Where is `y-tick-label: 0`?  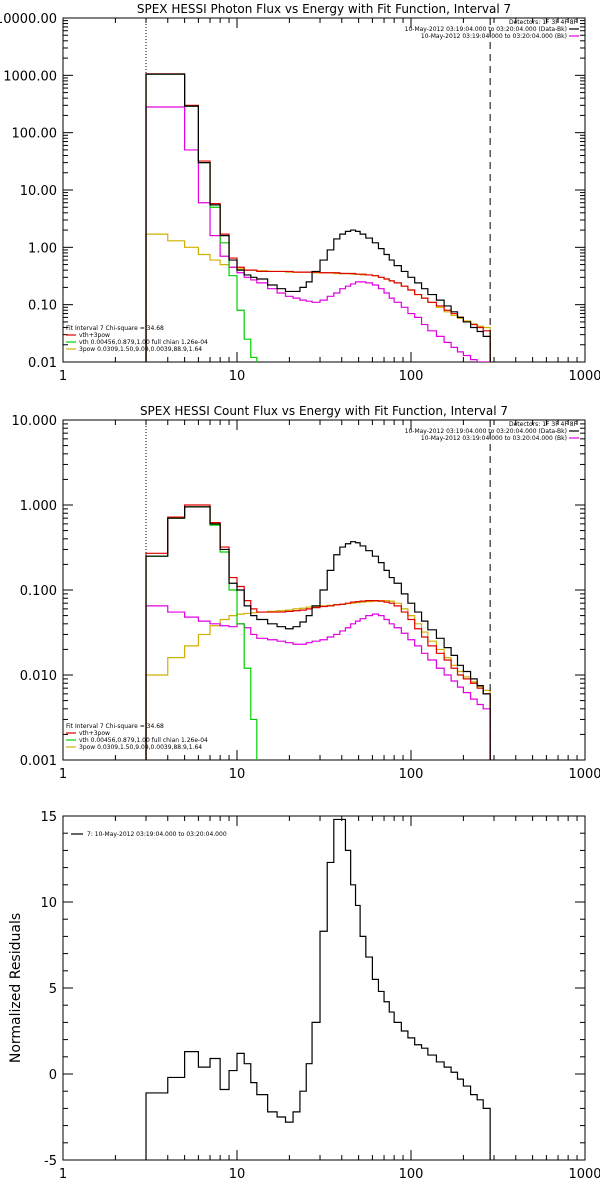
y-tick-label: 0 is located at coordinates (53, 1075).